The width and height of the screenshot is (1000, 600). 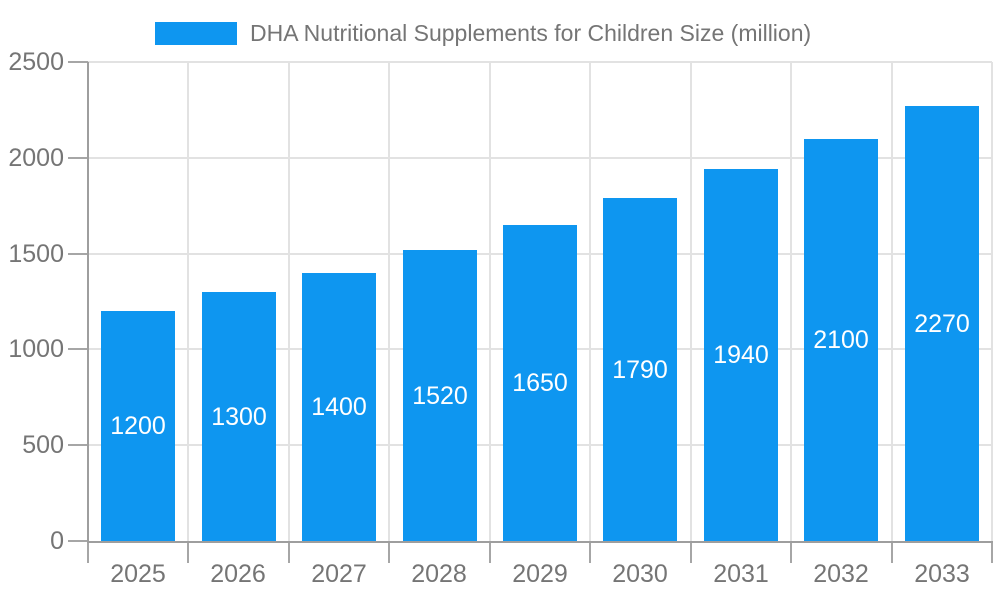 I want to click on bar-value-label: 1300, so click(x=239, y=417).